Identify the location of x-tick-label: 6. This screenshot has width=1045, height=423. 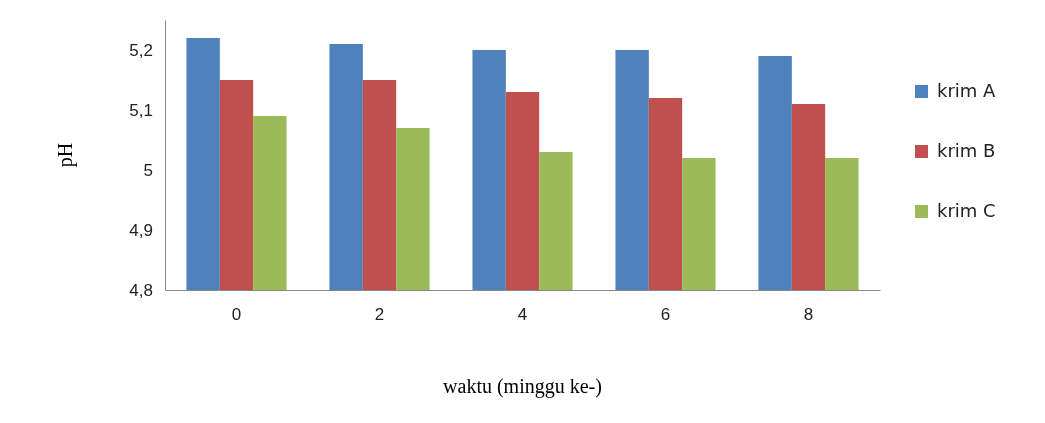
(665, 315).